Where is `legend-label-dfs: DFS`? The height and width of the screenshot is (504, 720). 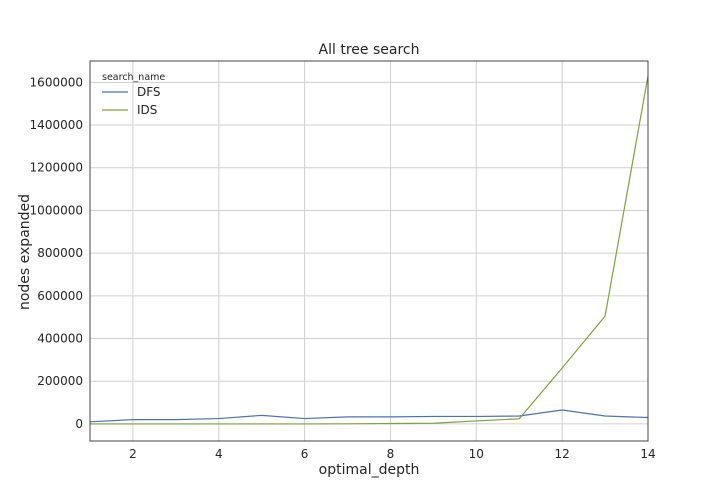 legend-label-dfs: DFS is located at coordinates (149, 92).